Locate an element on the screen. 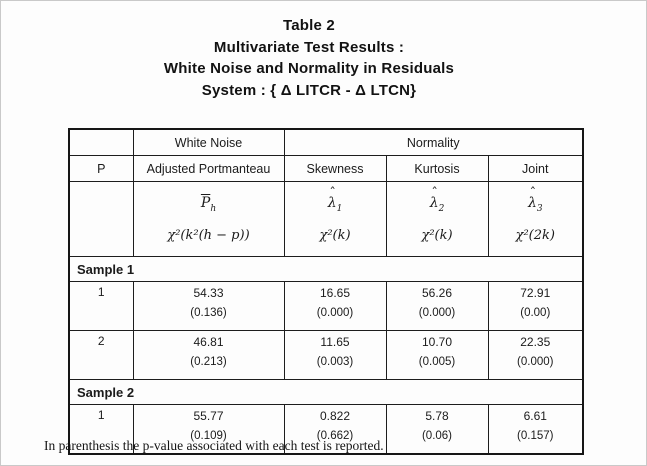  col-header-p: P is located at coordinates (101, 168).